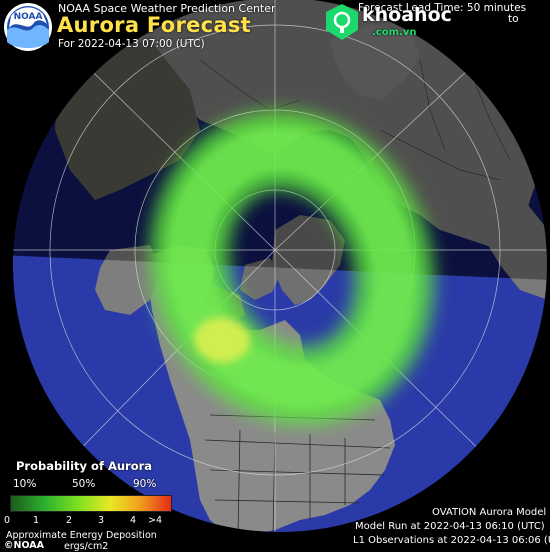  I want to click on page-title: Aurora Forecast, so click(154, 25).